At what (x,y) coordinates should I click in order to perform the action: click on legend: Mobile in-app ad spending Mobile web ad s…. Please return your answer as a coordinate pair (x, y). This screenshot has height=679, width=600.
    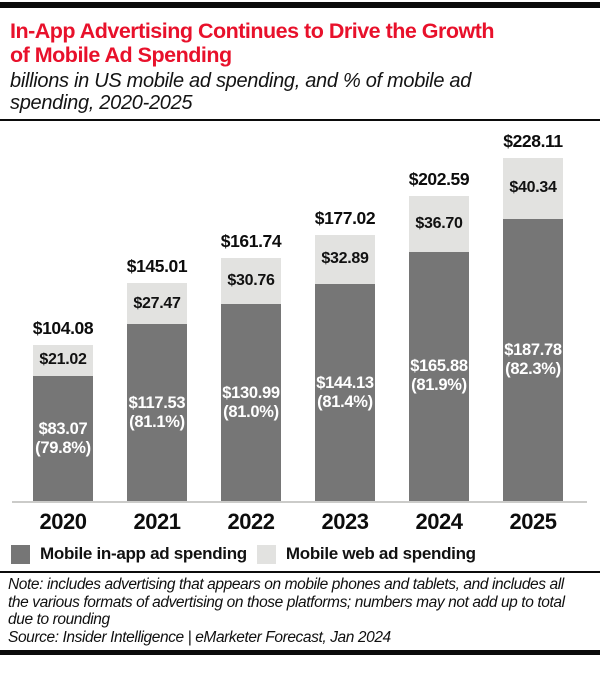
    Looking at the image, I should click on (300, 554).